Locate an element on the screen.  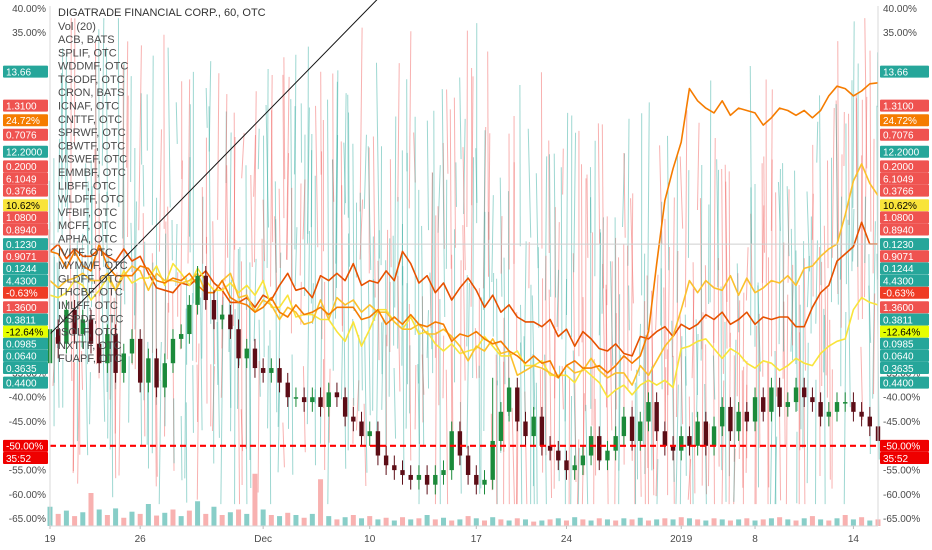
x-tick-label: 26 is located at coordinates (141, 539).